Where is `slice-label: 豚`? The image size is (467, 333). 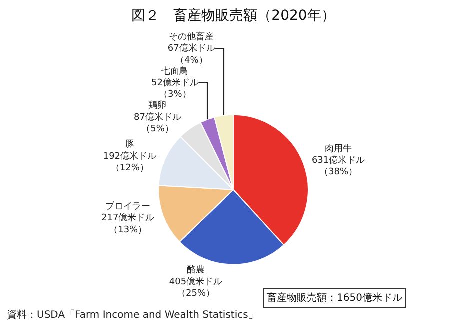
slice-label: 豚 is located at coordinates (129, 144).